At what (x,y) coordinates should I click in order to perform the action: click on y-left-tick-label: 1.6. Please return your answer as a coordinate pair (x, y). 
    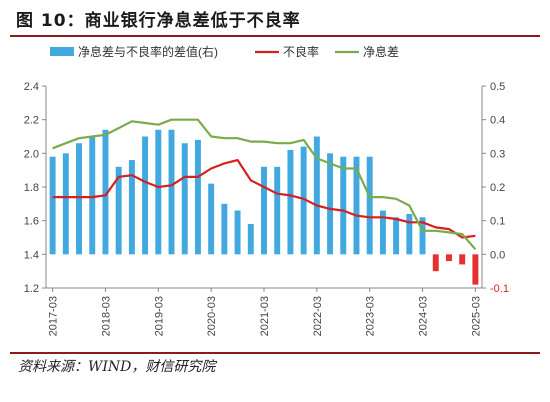
    Looking at the image, I should click on (31, 222).